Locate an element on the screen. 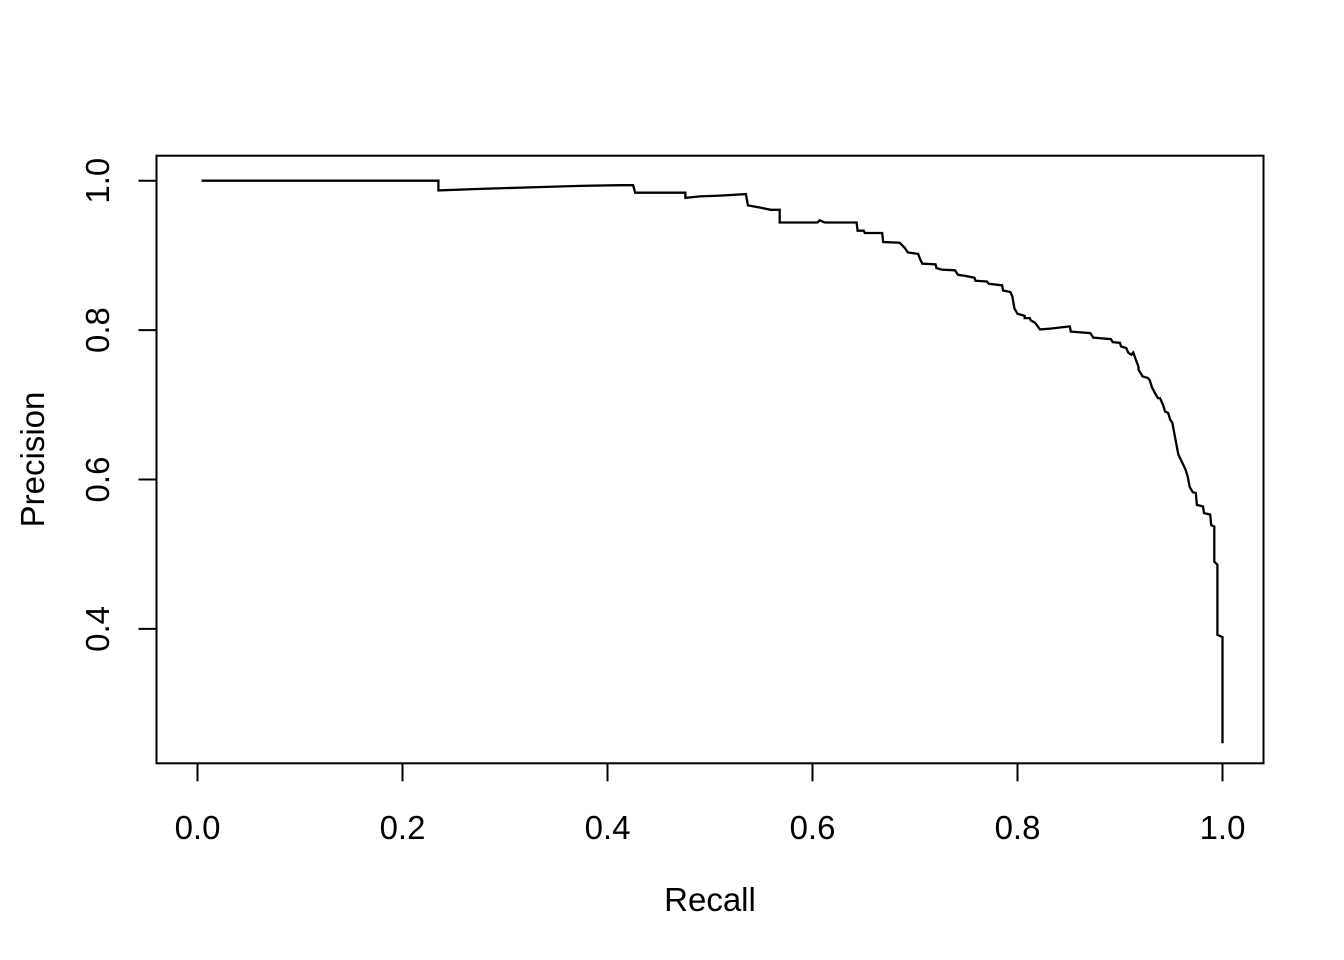 The image size is (1344, 960). x-tick-label: 0.0 is located at coordinates (198, 827).